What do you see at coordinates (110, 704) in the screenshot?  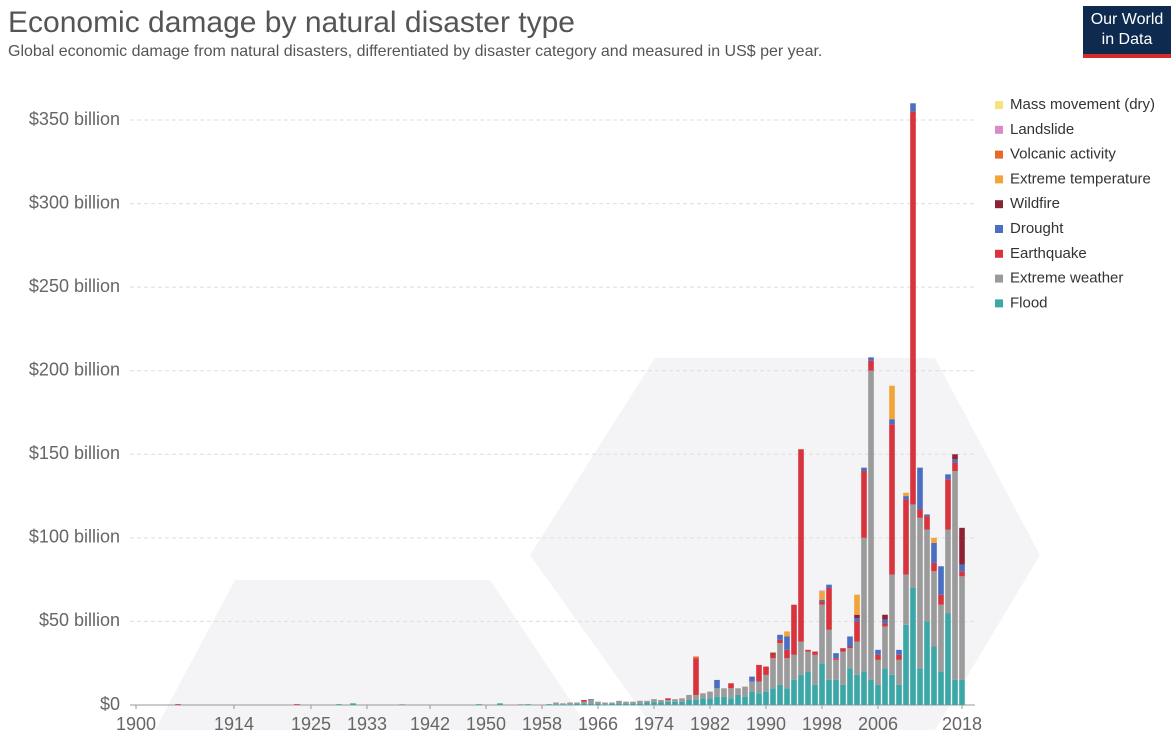 I see `y-tick-label: $0` at bounding box center [110, 704].